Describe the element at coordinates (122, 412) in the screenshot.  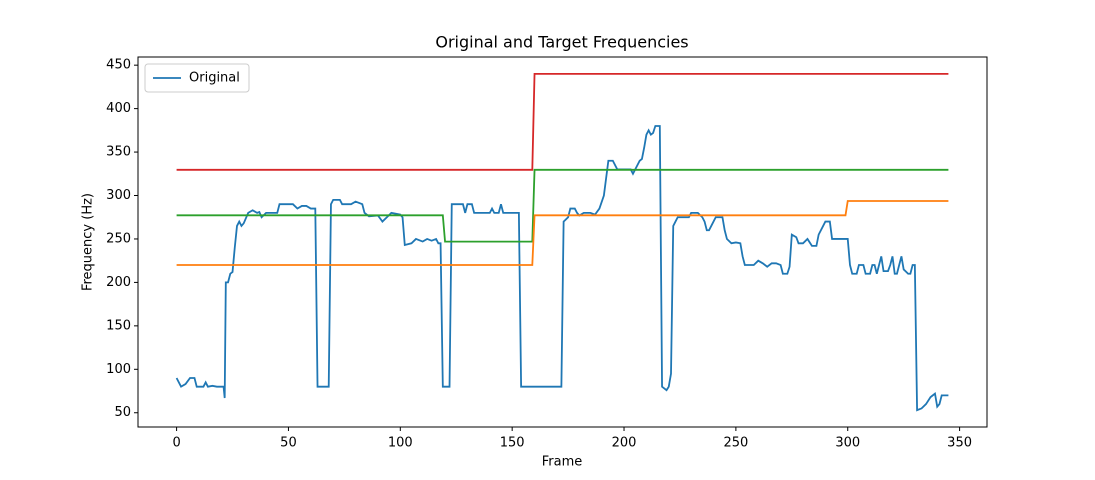
I see `y-tick-label: 50` at that location.